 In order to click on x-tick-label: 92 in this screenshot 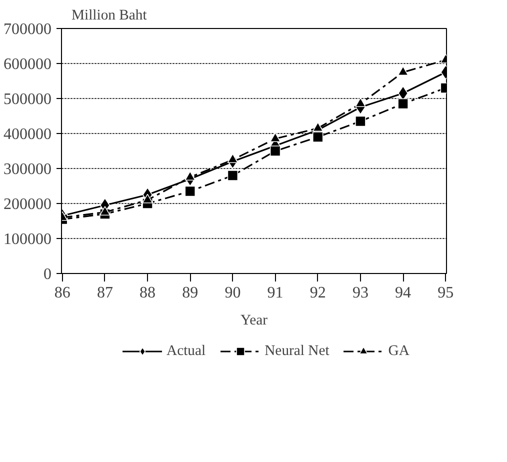, I will do `click(318, 293)`.